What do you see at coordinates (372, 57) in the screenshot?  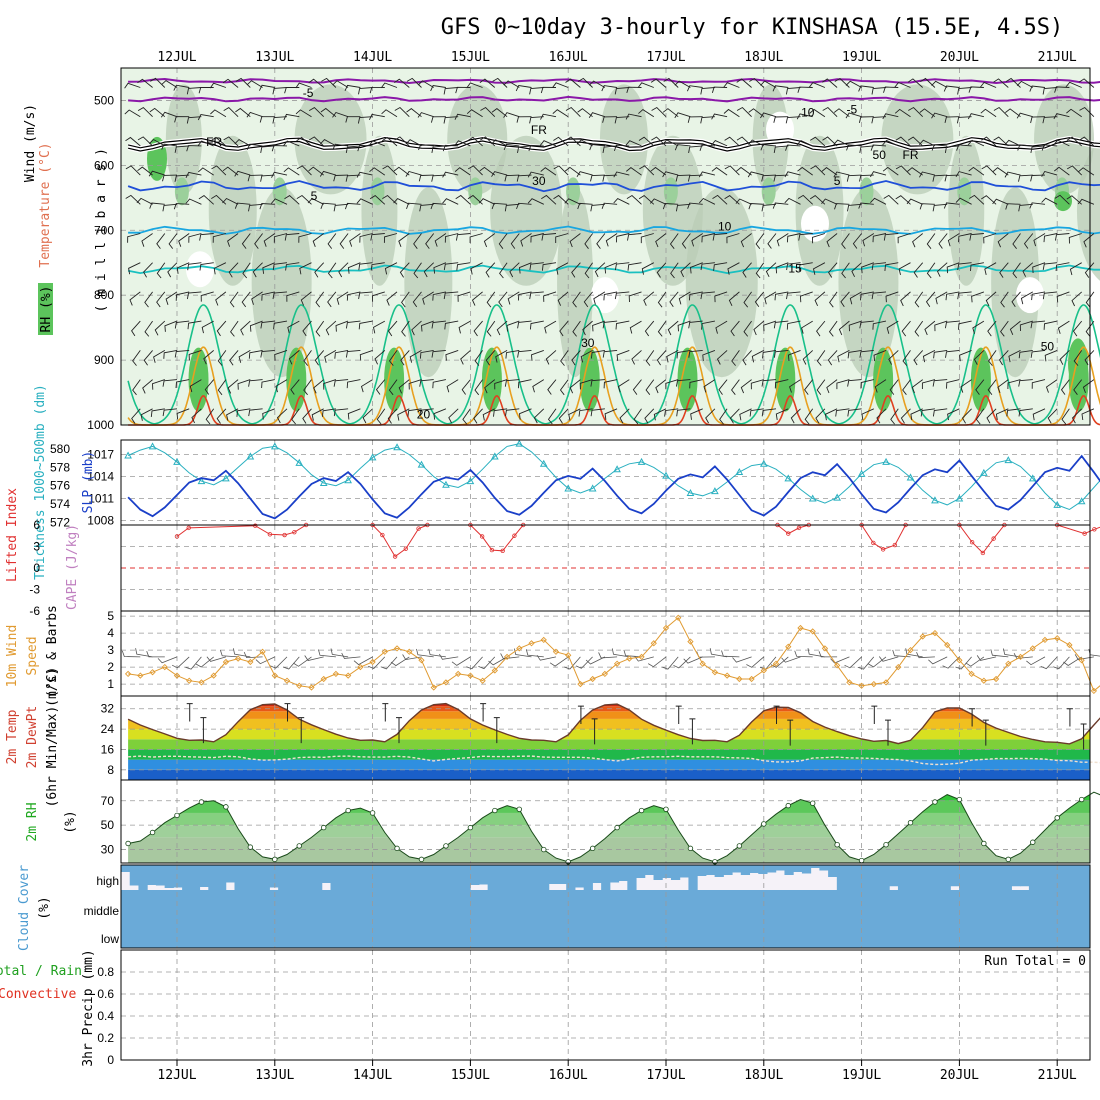 I see `date-tick-top: 14JUL` at bounding box center [372, 57].